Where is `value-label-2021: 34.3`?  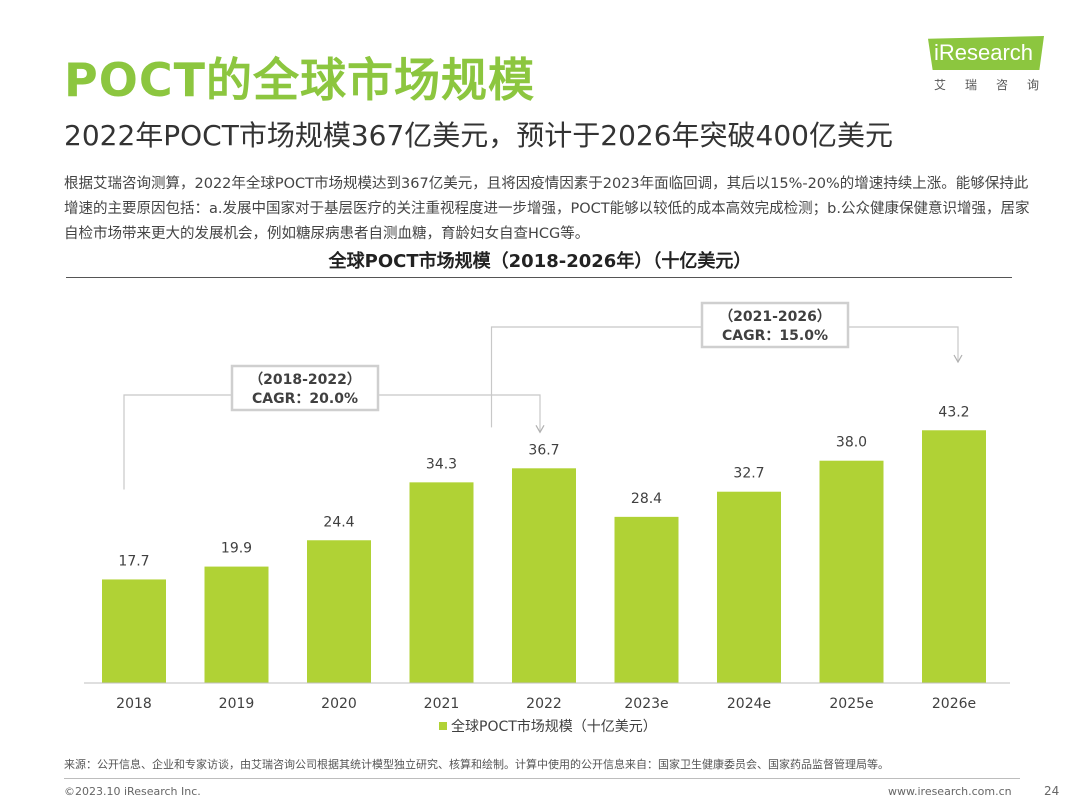
value-label-2021: 34.3 is located at coordinates (441, 464).